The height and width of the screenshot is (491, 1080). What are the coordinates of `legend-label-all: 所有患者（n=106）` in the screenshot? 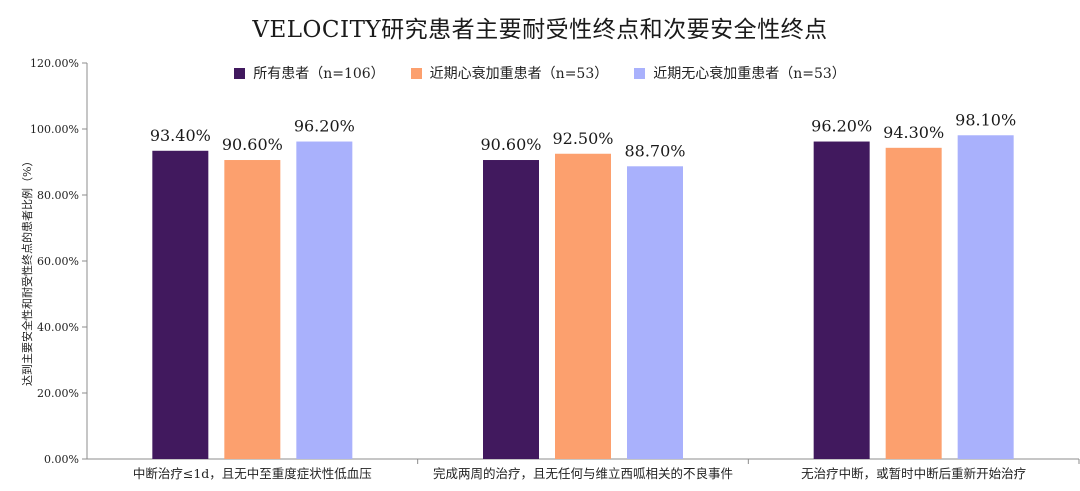 It's located at (319, 74).